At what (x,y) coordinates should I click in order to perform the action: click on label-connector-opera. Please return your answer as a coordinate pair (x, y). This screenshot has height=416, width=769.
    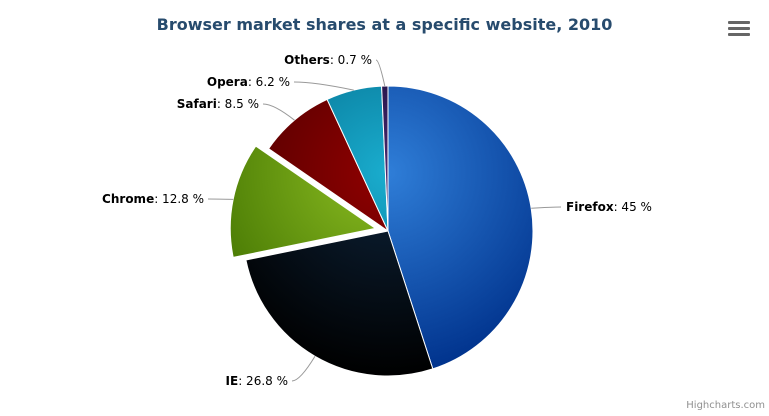
    Looking at the image, I should click on (323, 86).